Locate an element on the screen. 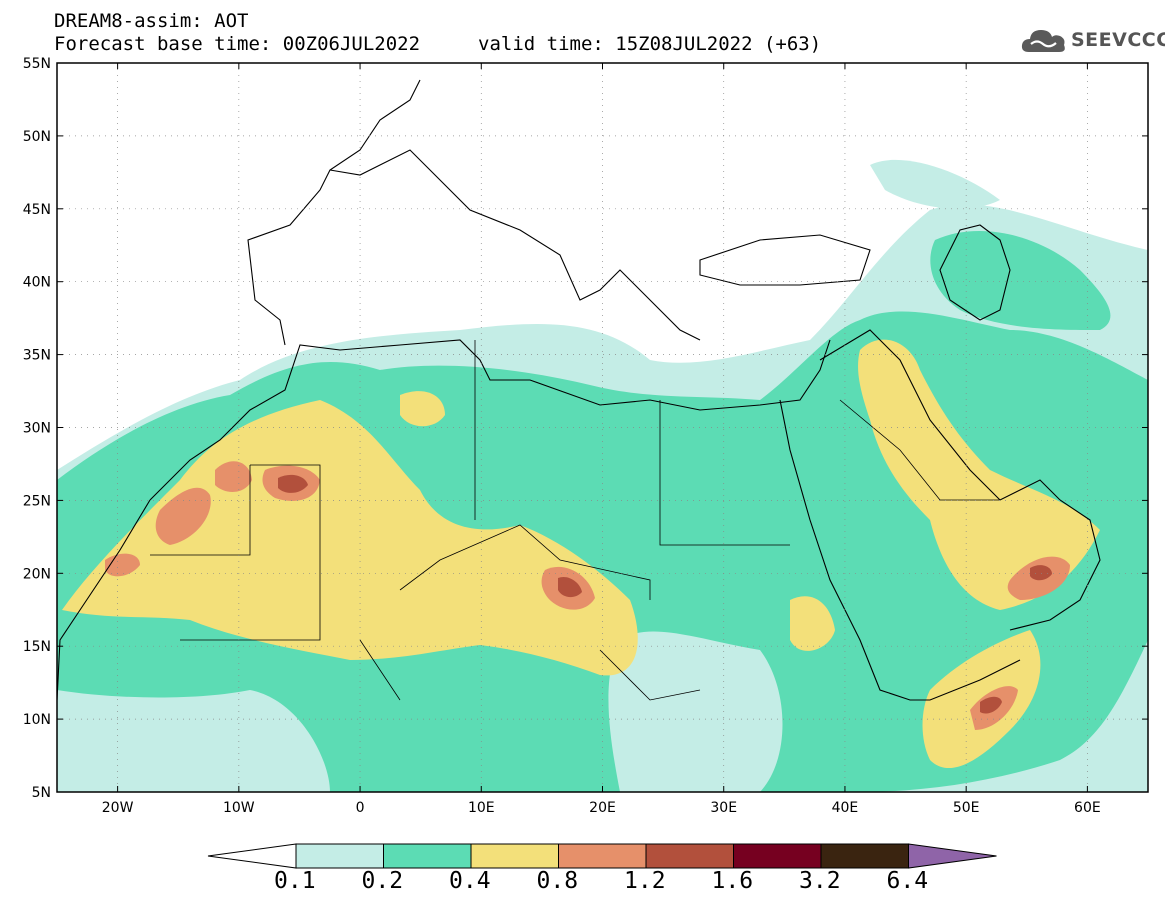  lat-tick-label: 55N is located at coordinates (37, 64).